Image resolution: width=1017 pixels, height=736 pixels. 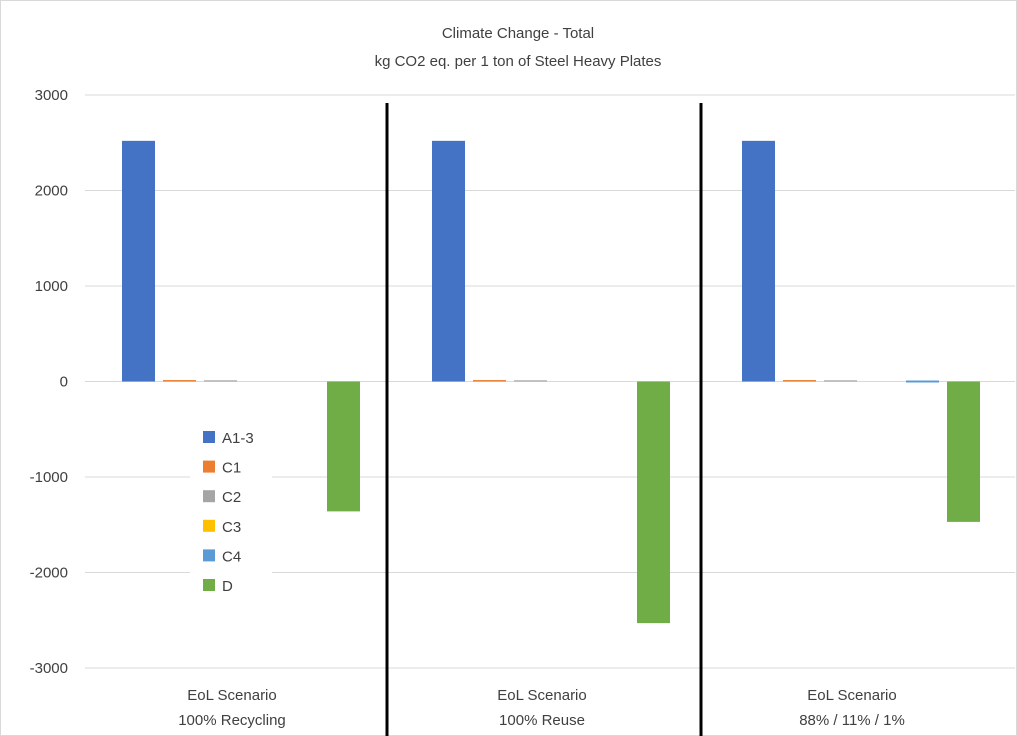 What do you see at coordinates (209, 496) in the screenshot?
I see `legend-swatch-c2` at bounding box center [209, 496].